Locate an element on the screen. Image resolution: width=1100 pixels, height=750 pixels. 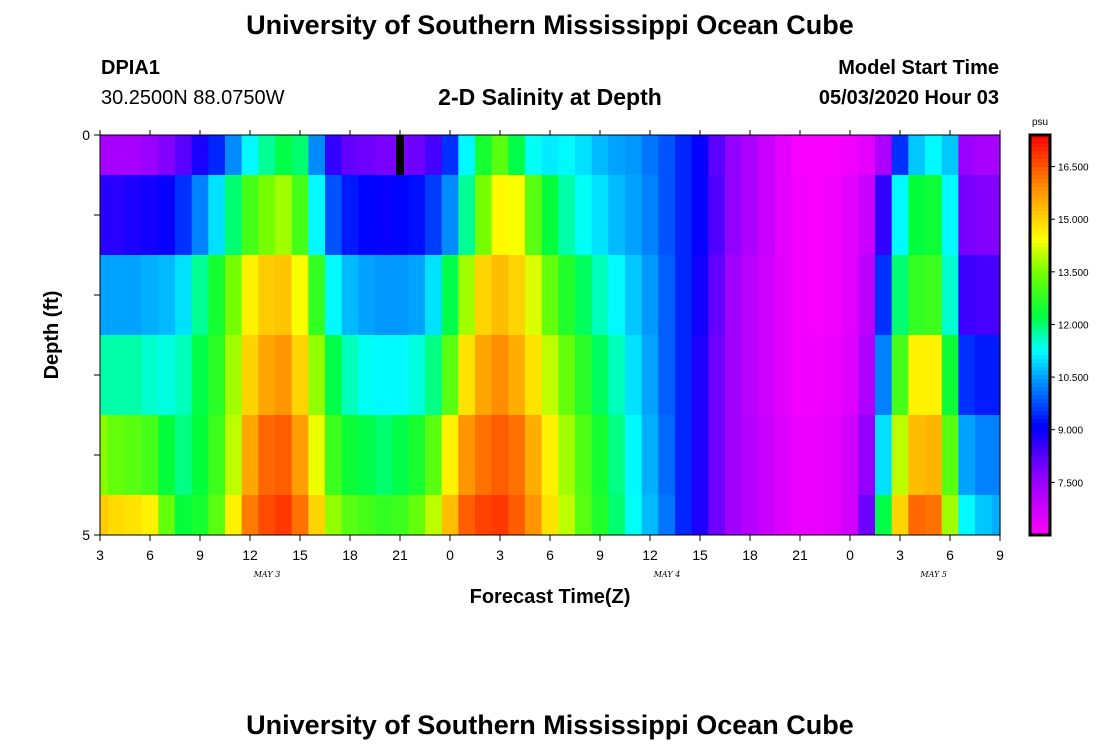
day-label: MAY 5 is located at coordinates (933, 574).